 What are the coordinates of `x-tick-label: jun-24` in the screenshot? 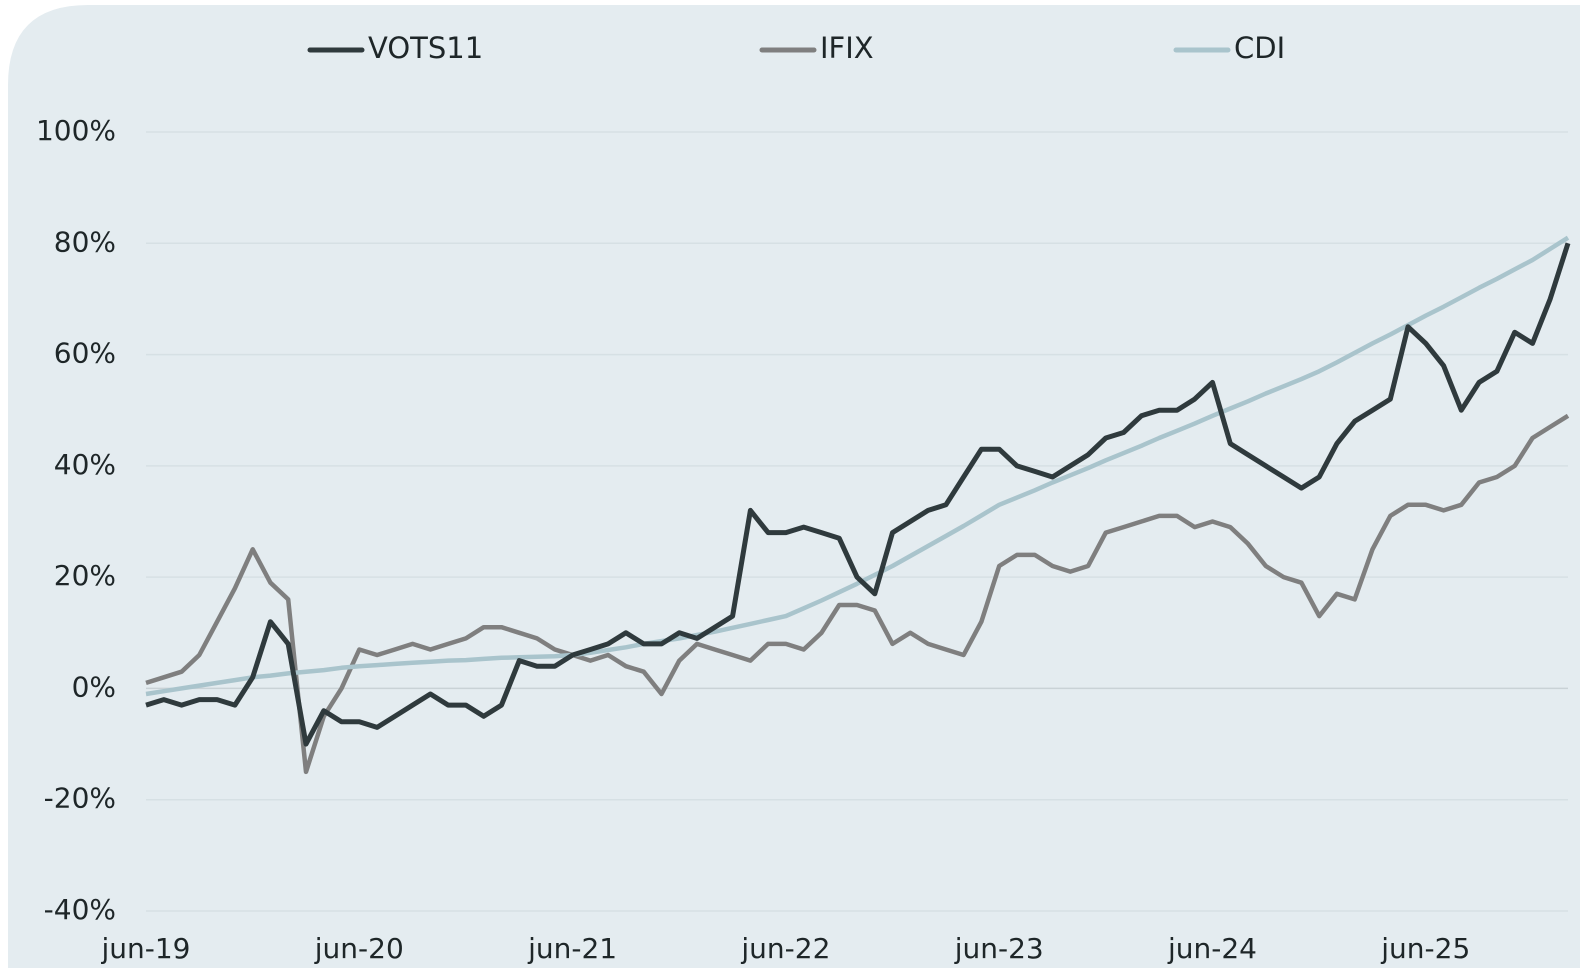 It's located at (1212, 948).